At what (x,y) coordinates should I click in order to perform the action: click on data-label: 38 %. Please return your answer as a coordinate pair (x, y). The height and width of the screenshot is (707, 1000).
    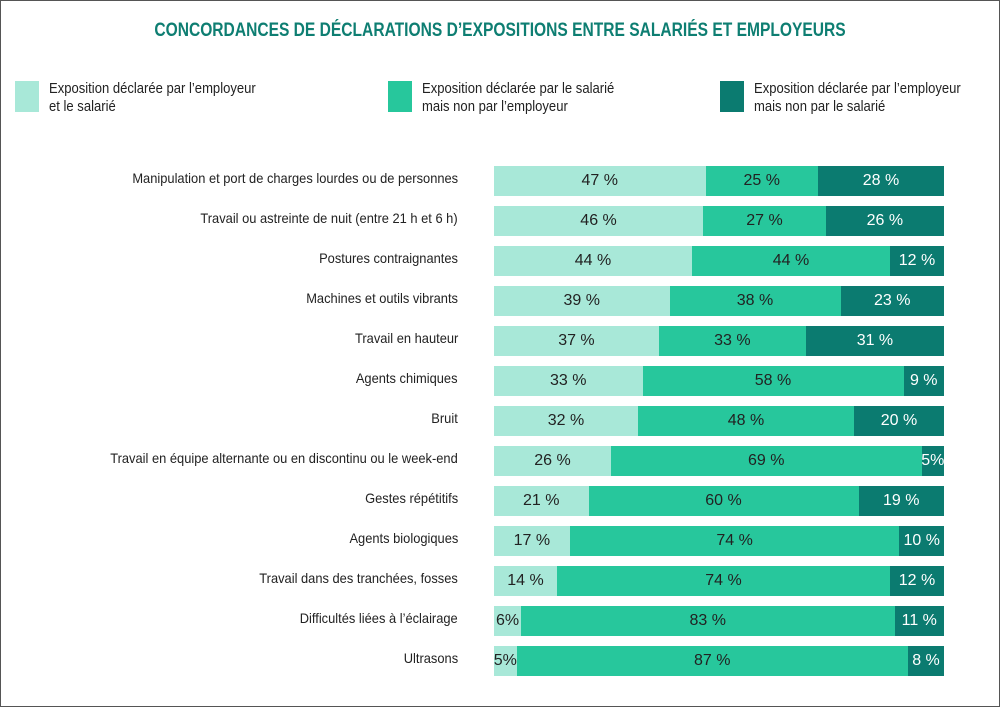
    Looking at the image, I should click on (755, 300).